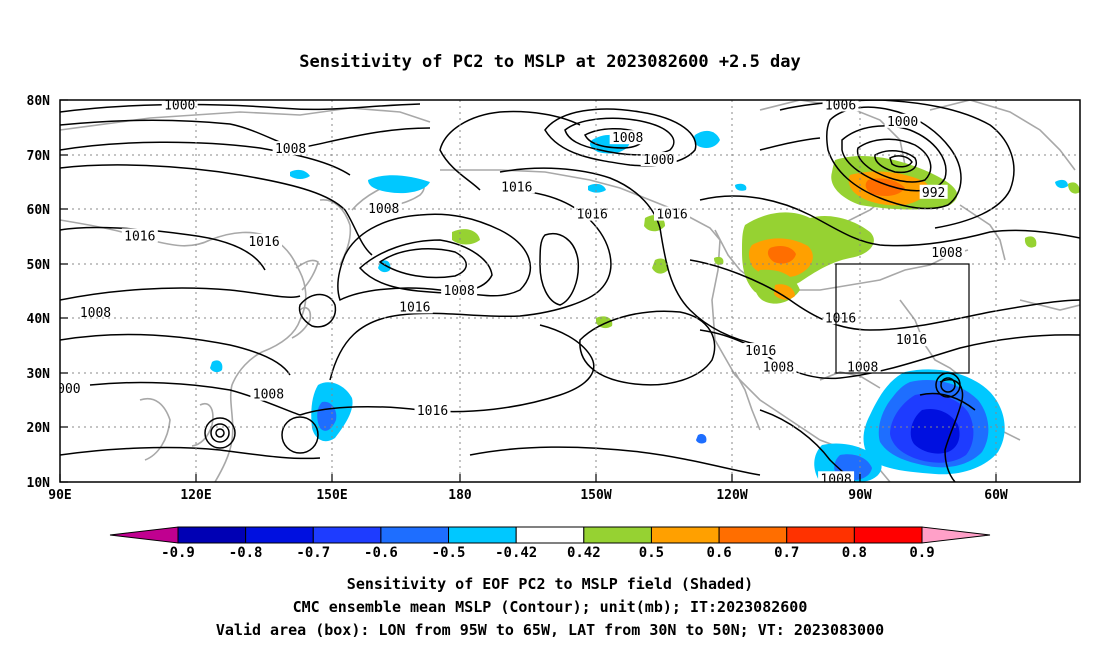  What do you see at coordinates (584, 553) in the screenshot?
I see `colorbar-label: 0.42` at bounding box center [584, 553].